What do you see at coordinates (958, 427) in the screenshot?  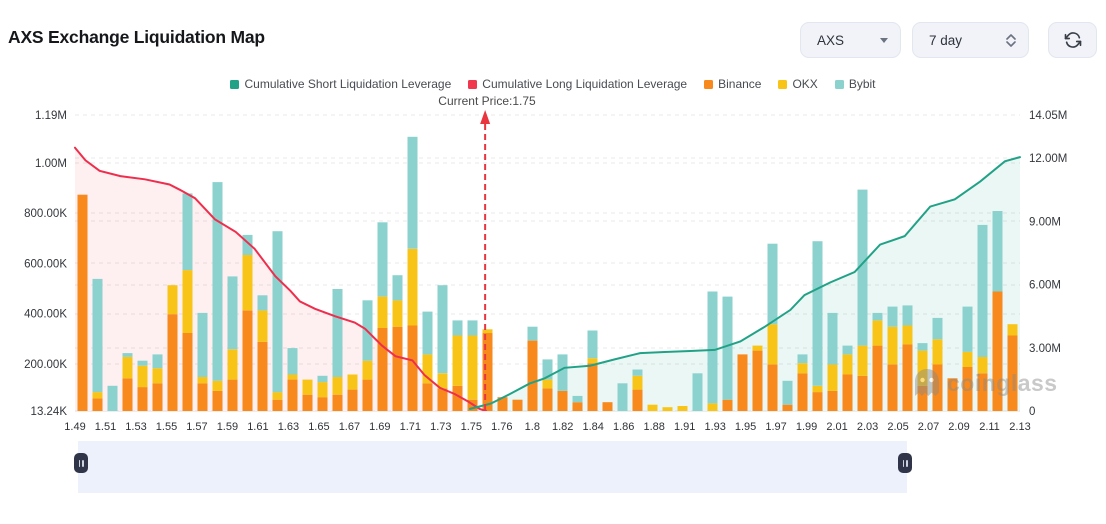 I see `svg-text: 2.09` at bounding box center [958, 427].